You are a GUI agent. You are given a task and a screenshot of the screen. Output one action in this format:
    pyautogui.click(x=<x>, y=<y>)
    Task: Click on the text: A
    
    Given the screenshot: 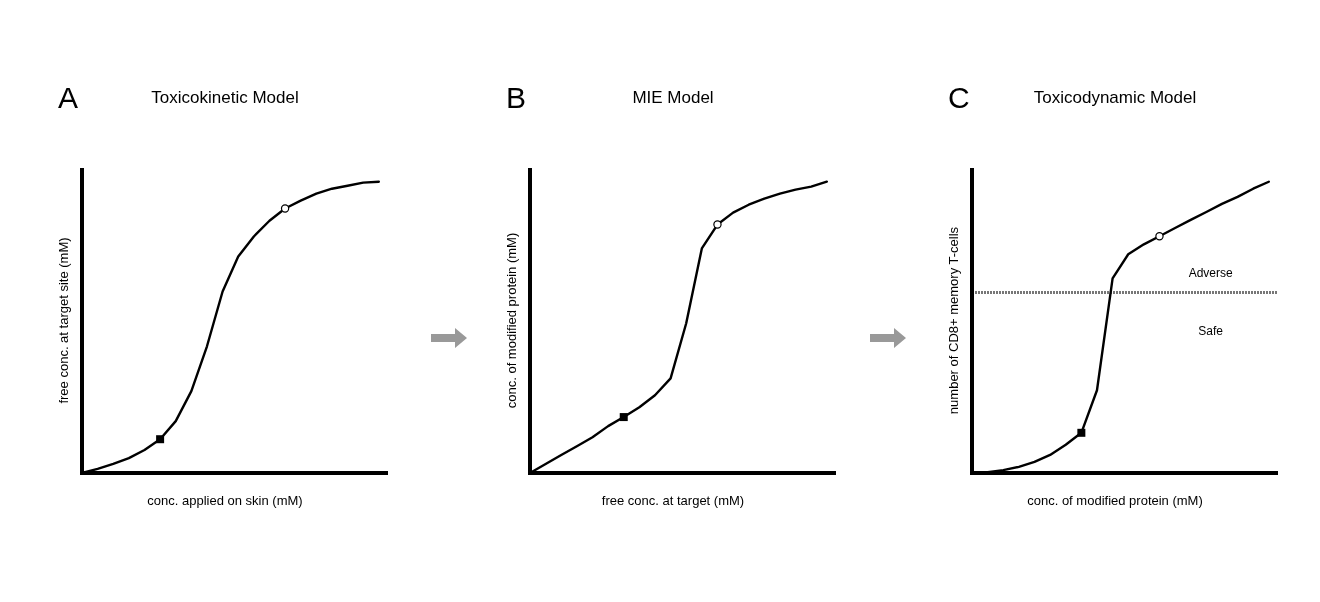 What is the action you would take?
    pyautogui.click(x=68, y=97)
    